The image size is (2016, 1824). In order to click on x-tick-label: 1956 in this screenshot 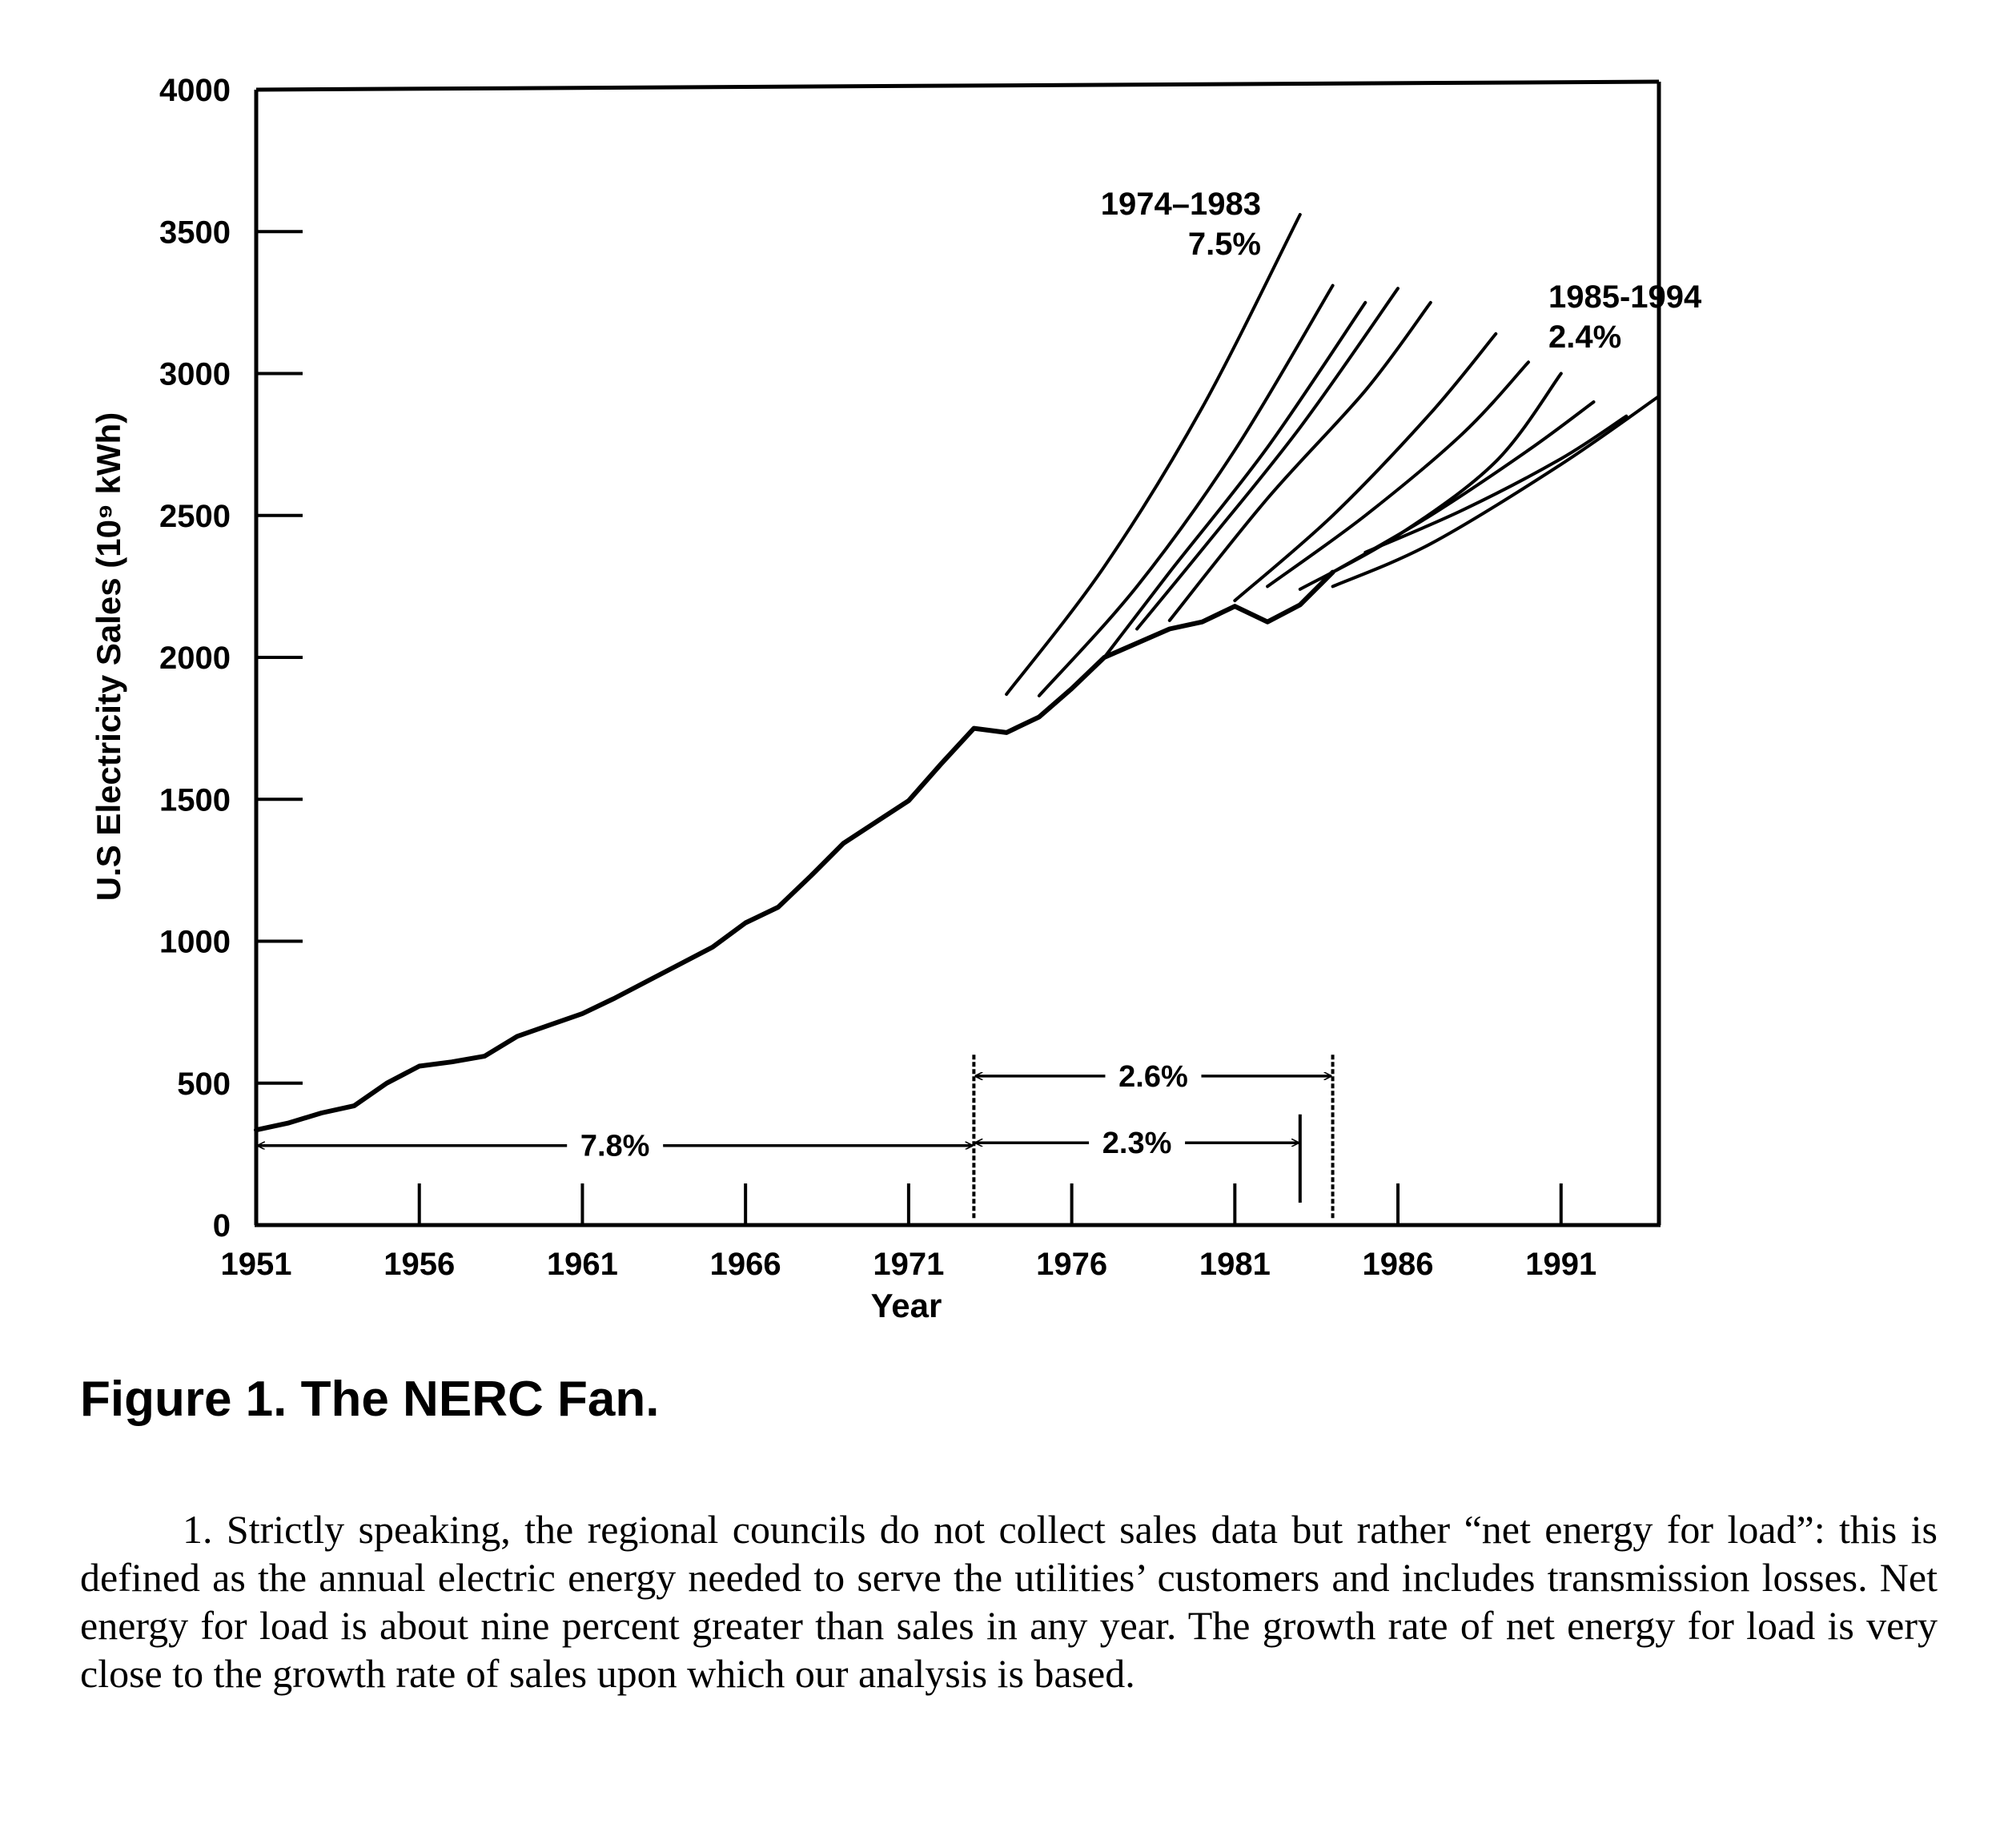, I will do `click(420, 1264)`.